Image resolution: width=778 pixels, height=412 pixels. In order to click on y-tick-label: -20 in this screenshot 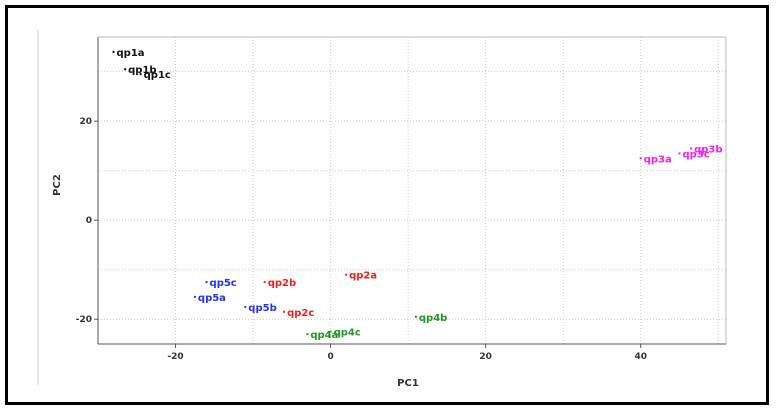, I will do `click(84, 320)`.